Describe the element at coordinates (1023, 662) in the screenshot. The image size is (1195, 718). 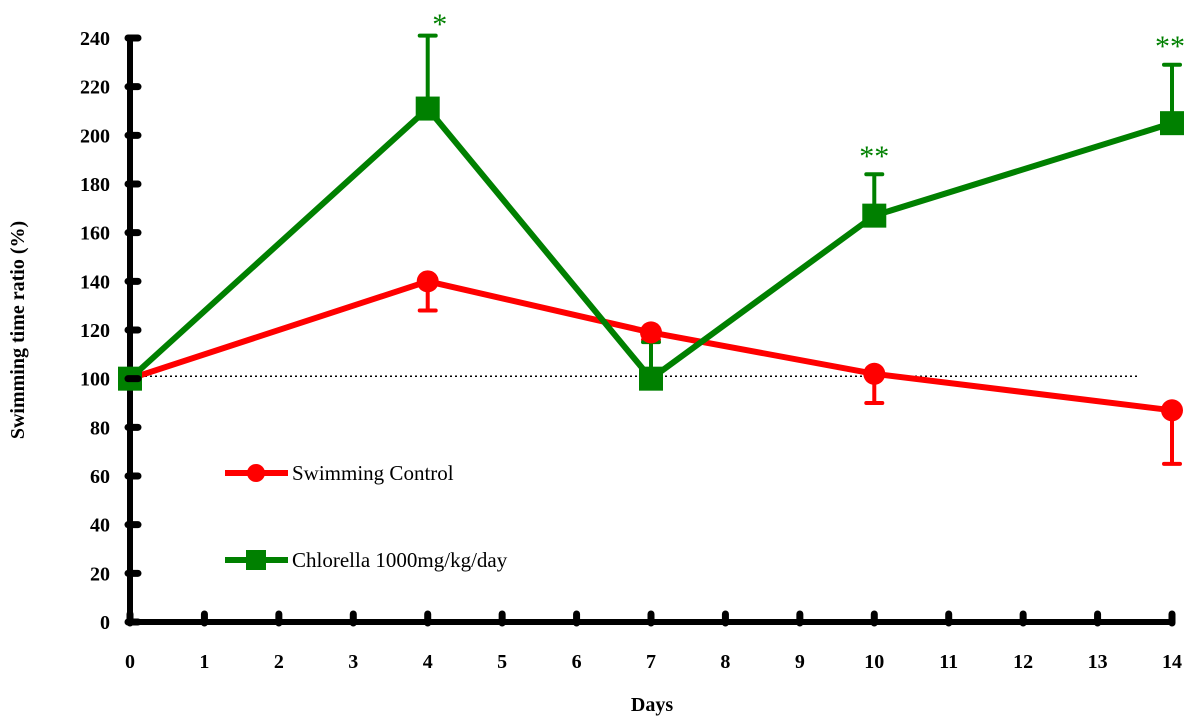
I see `x-tick-label: 12` at that location.